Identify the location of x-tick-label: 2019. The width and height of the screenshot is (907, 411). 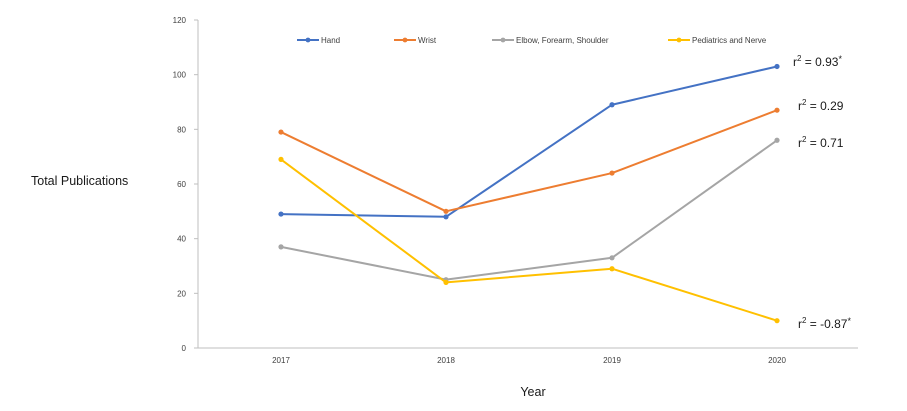
(612, 360).